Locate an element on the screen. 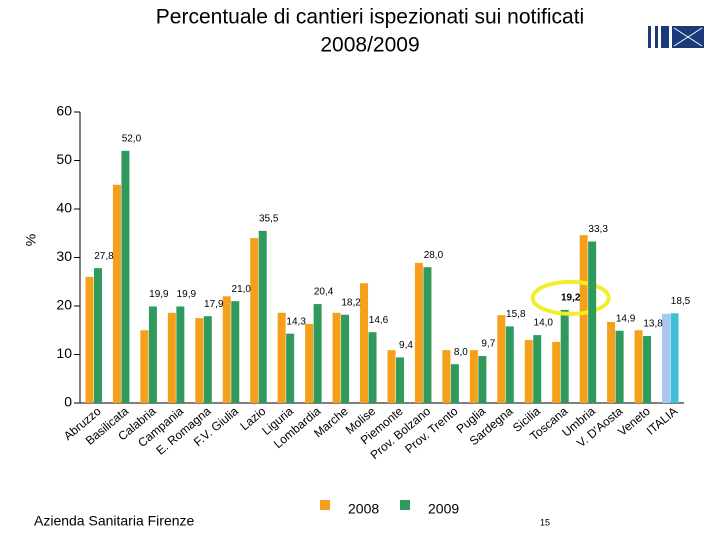 This screenshot has height=545, width=720. data-label: 19,2 is located at coordinates (571, 298).